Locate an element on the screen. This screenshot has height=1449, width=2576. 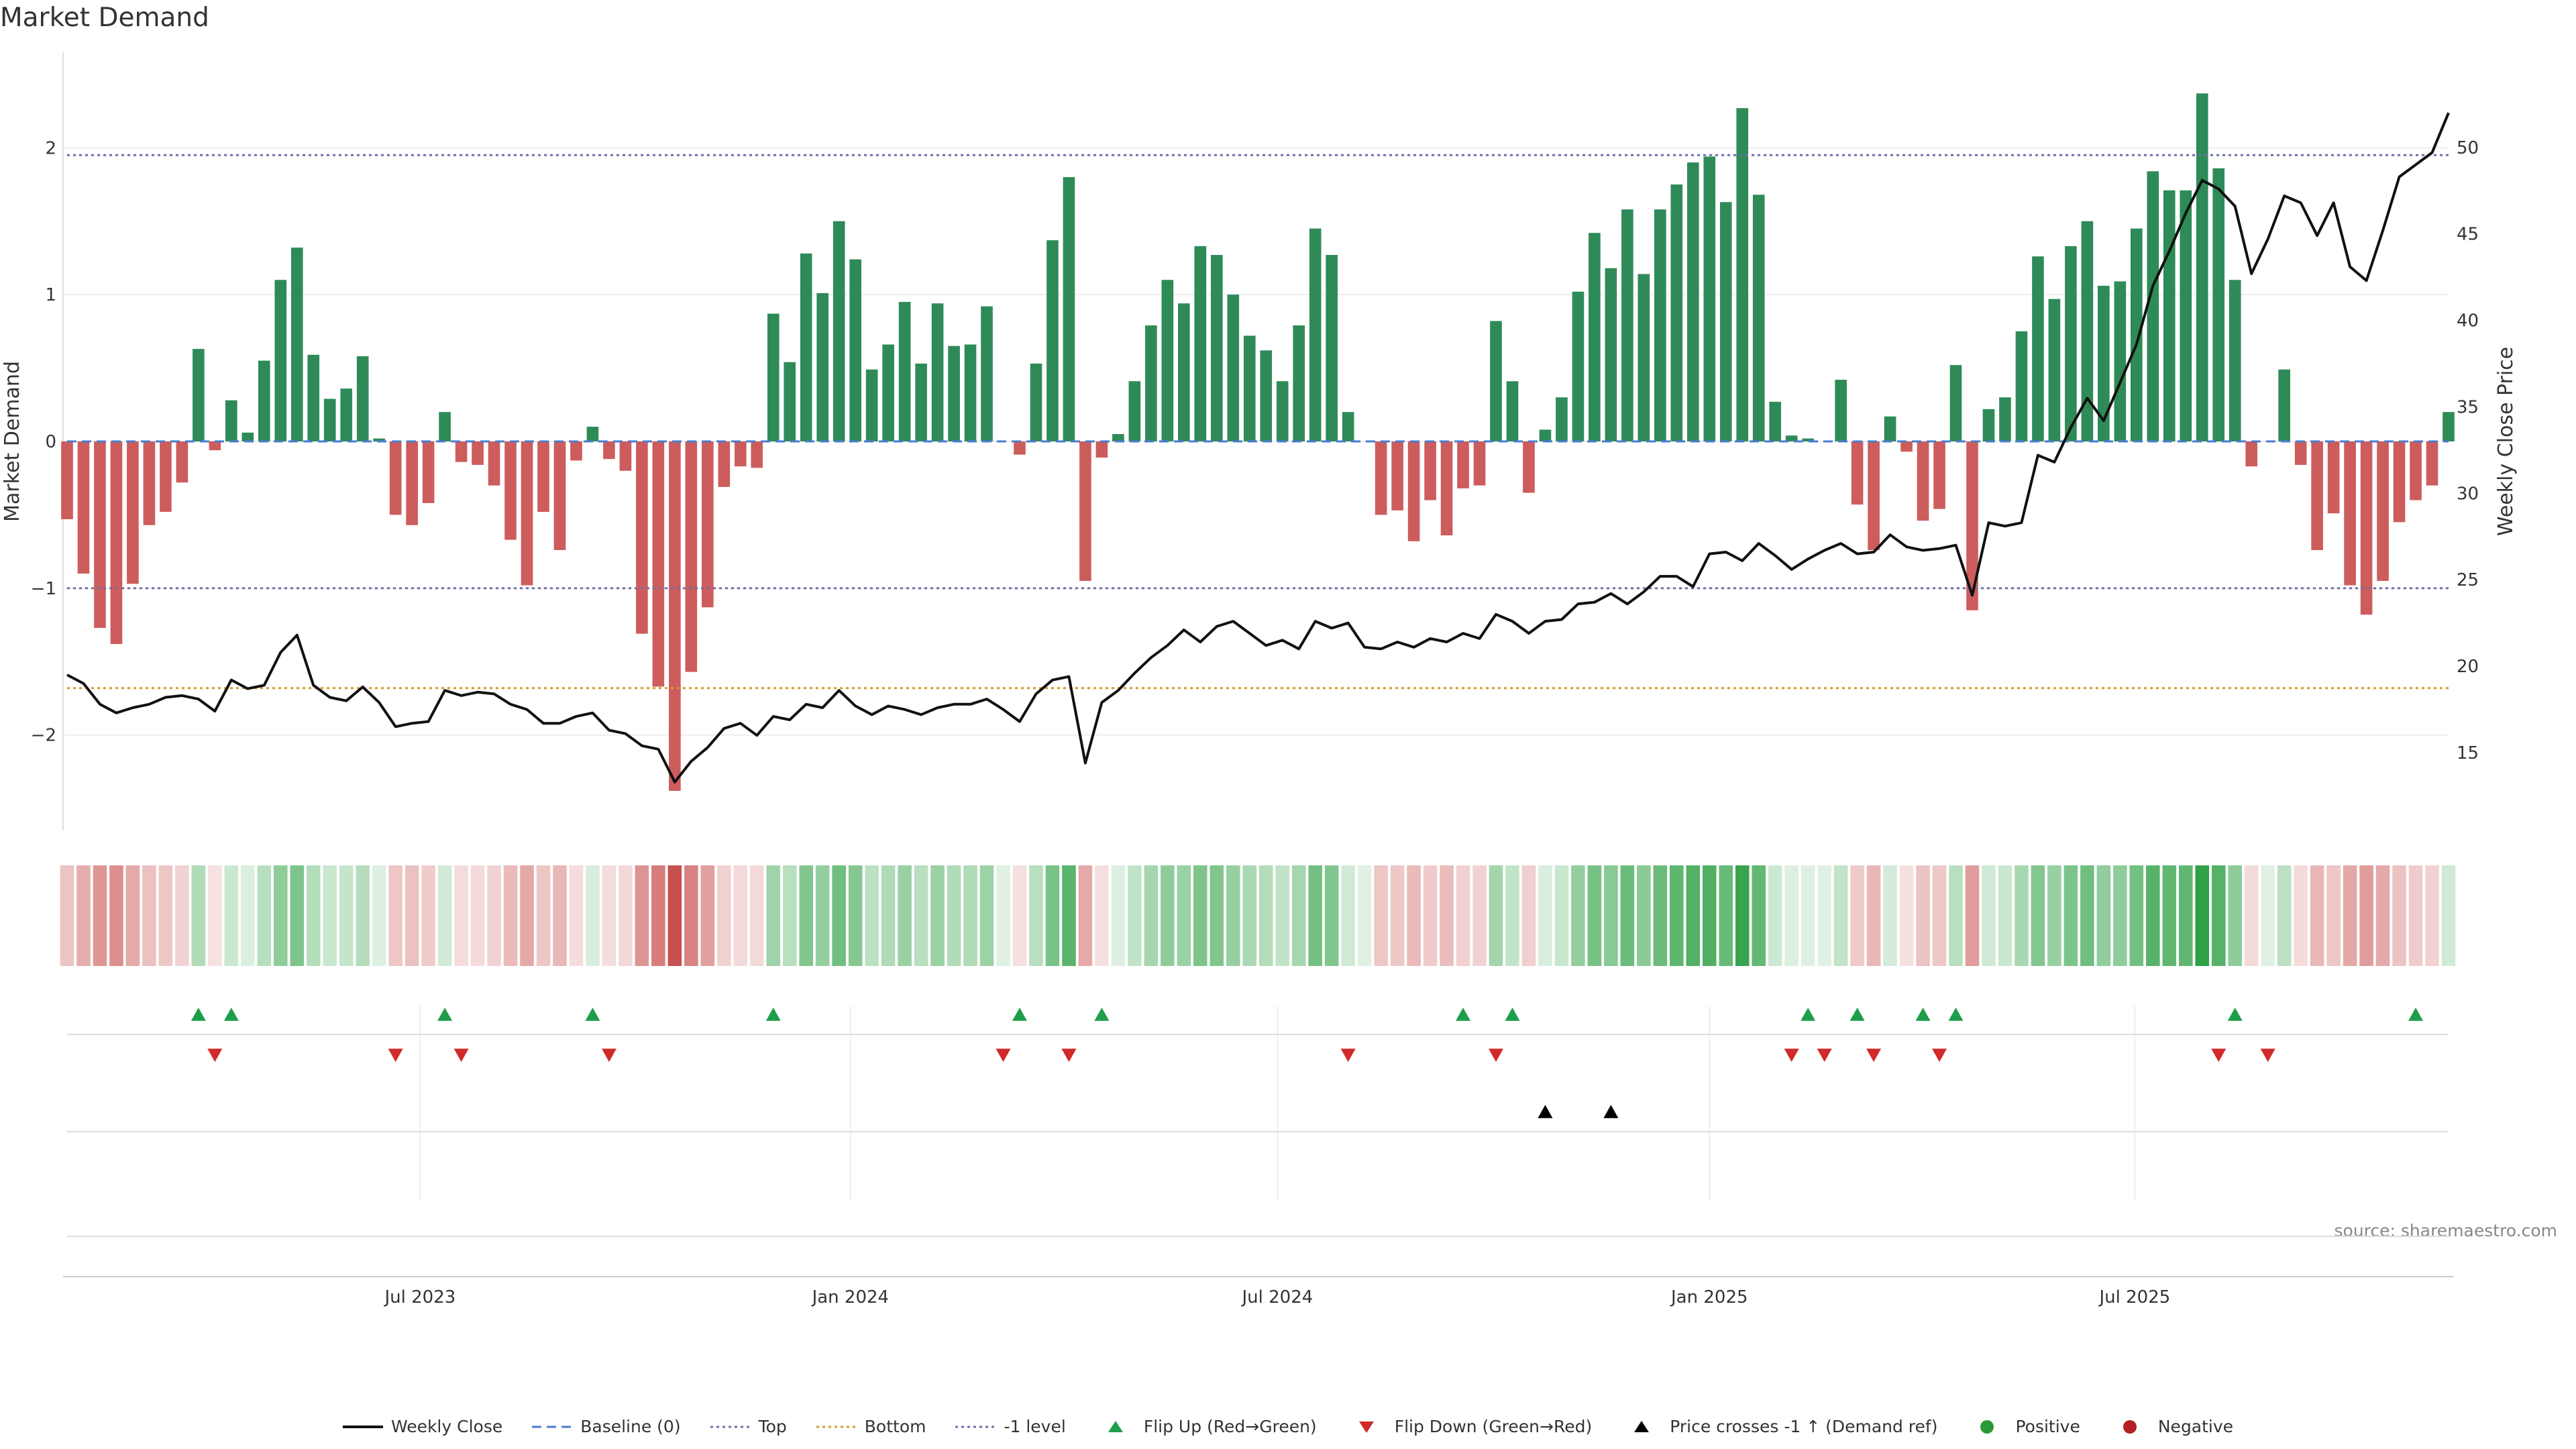
legend-baseline-icon is located at coordinates (552, 1427).